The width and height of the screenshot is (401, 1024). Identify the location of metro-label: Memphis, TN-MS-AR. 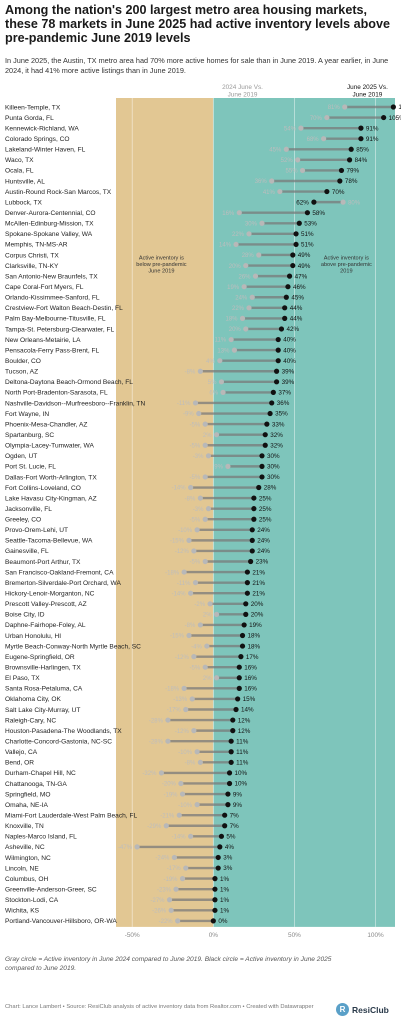
(36, 245).